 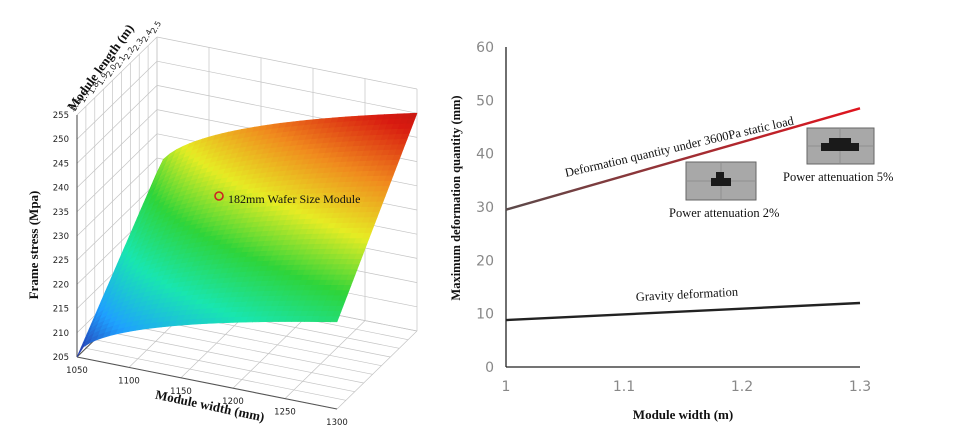 I want to click on x-tick-label: 1100, so click(x=129, y=381).